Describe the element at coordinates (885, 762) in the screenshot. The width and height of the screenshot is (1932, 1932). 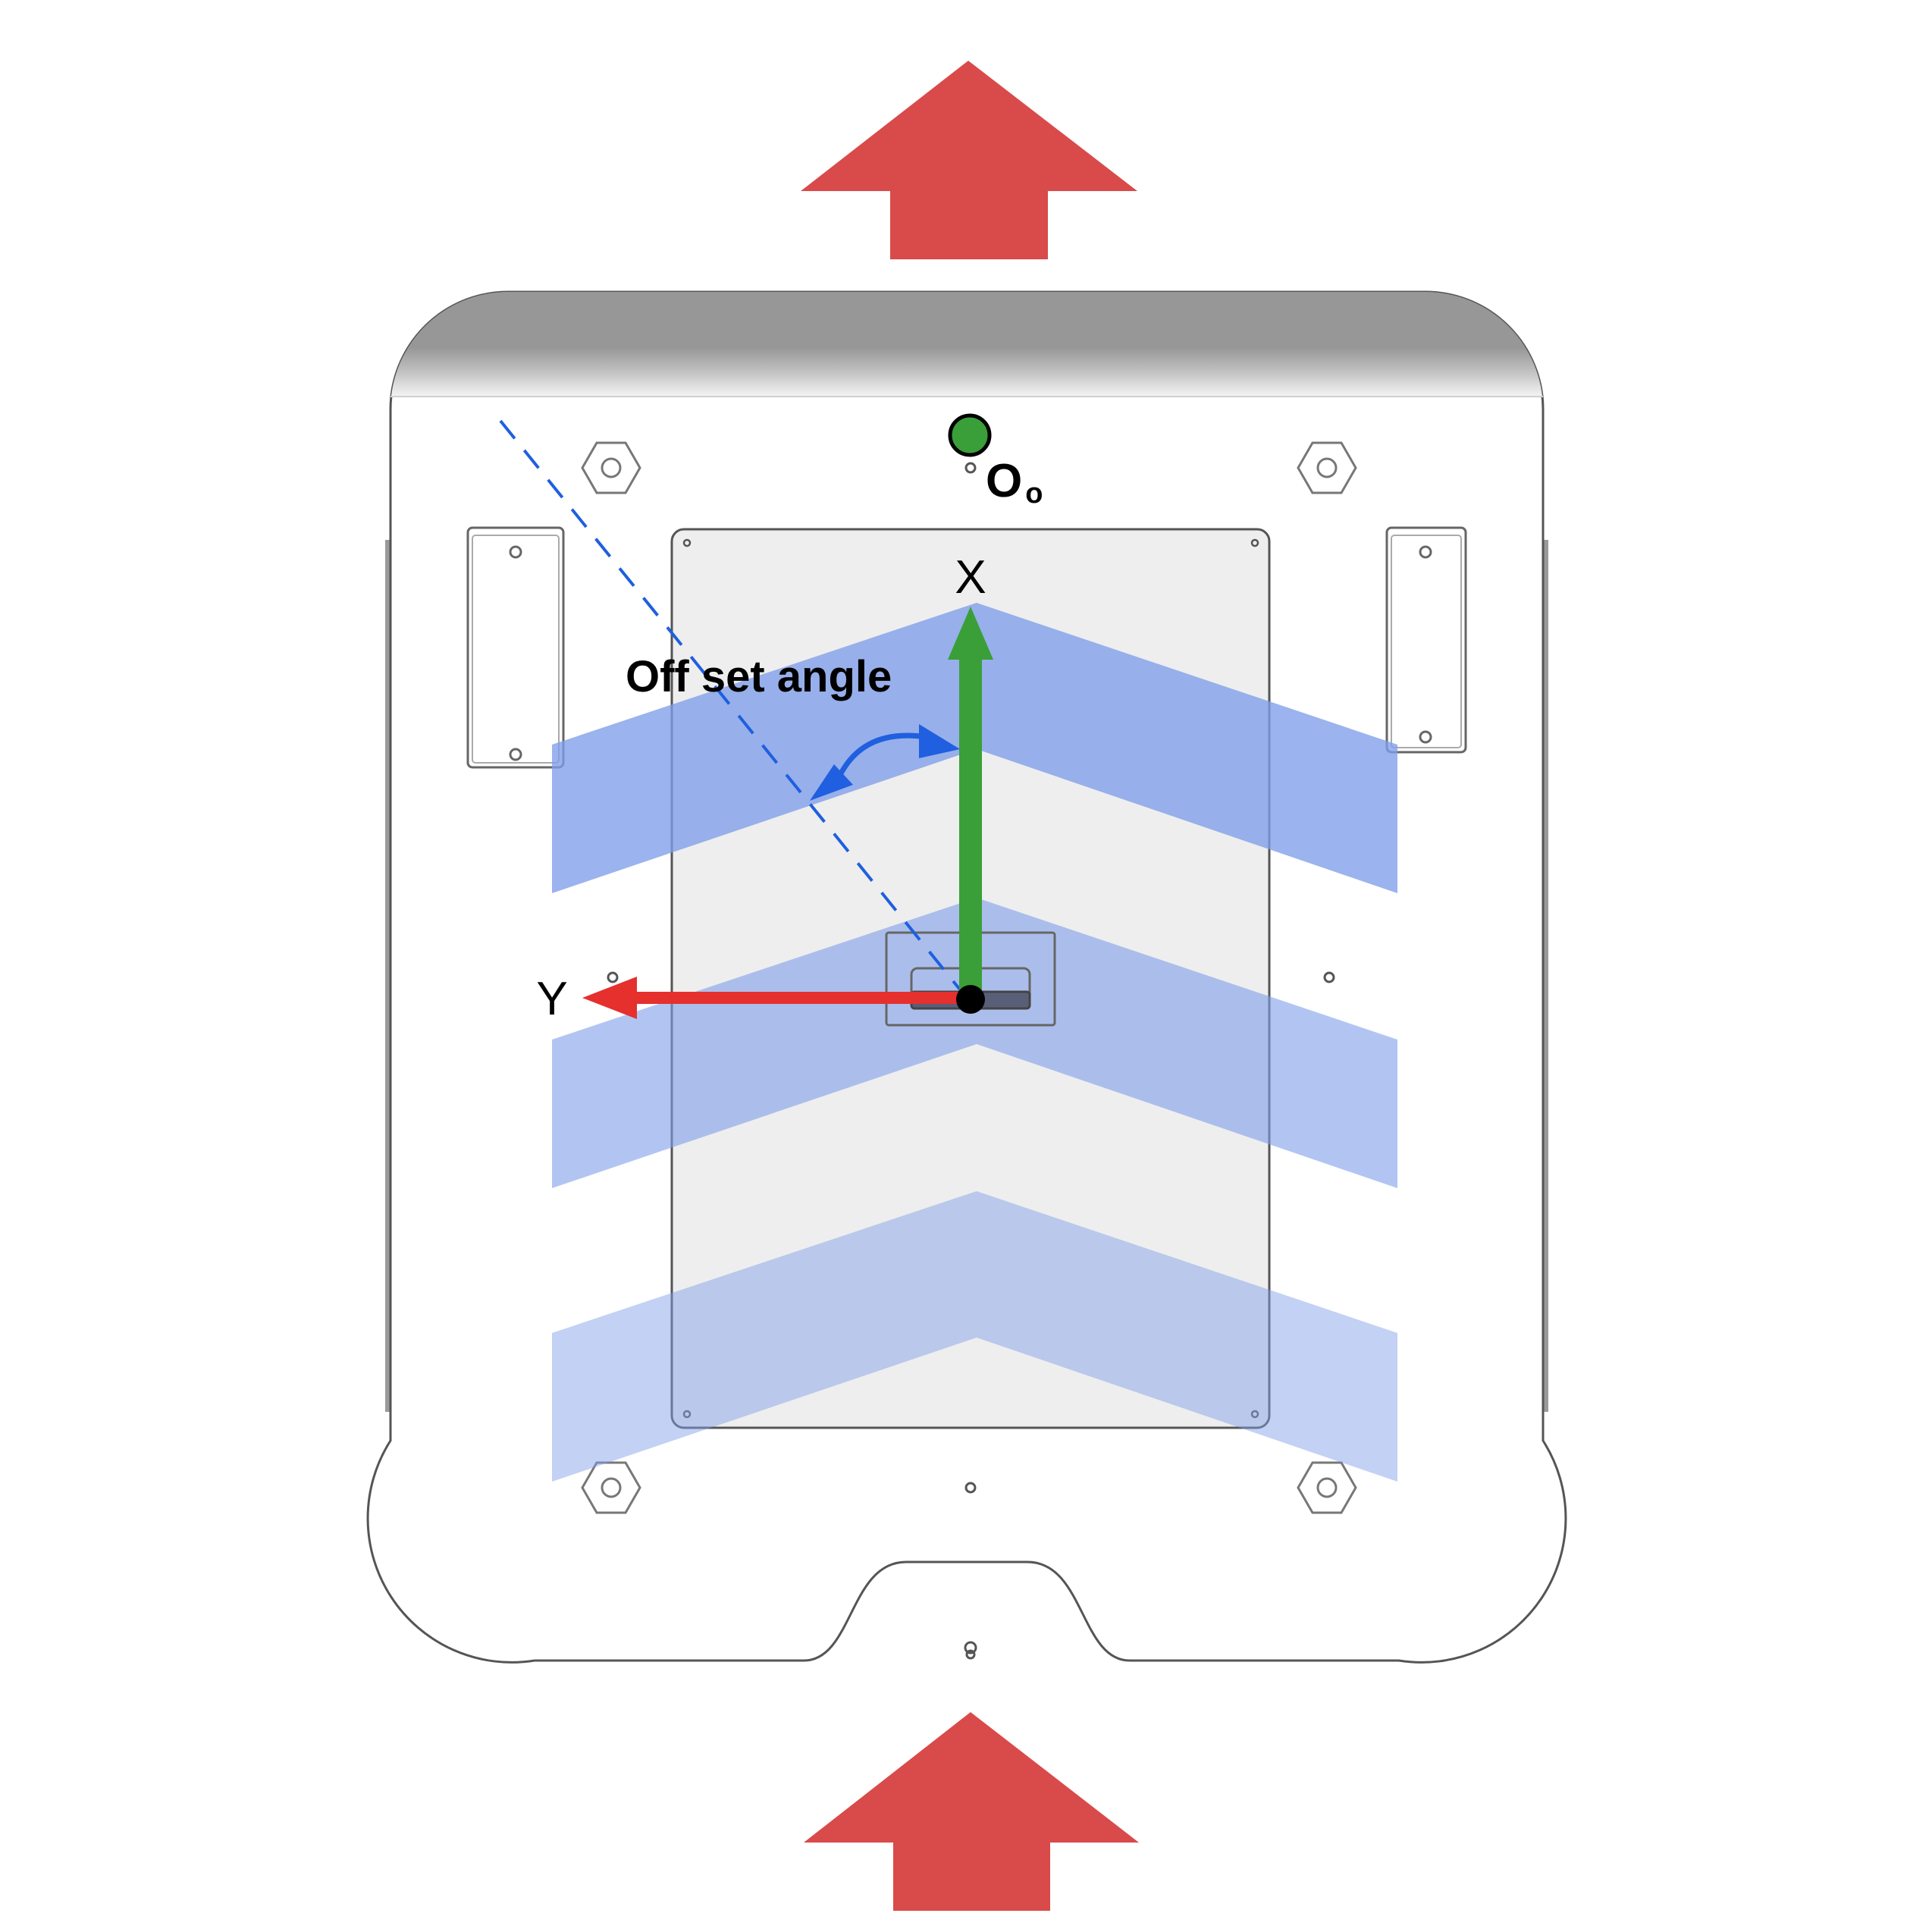
I see `offset-angle-arc` at that location.